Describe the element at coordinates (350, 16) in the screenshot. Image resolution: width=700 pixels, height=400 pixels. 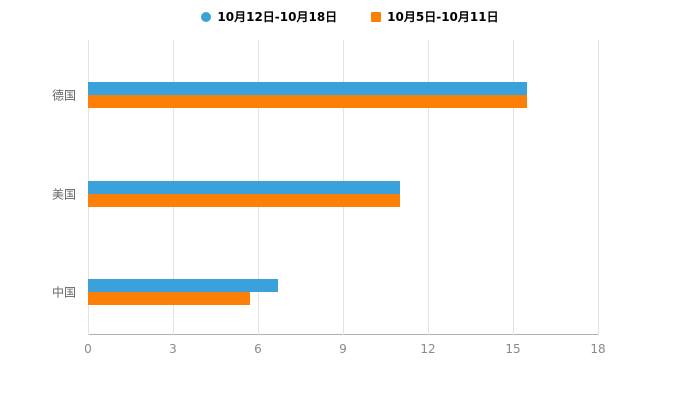
I see `chart-legend: 10月12日-10月18日 10月5日-10月11日` at that location.